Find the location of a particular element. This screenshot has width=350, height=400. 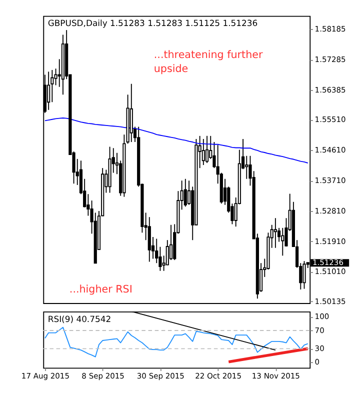

annotation: ...threatening further upside is located at coordinates (209, 62).